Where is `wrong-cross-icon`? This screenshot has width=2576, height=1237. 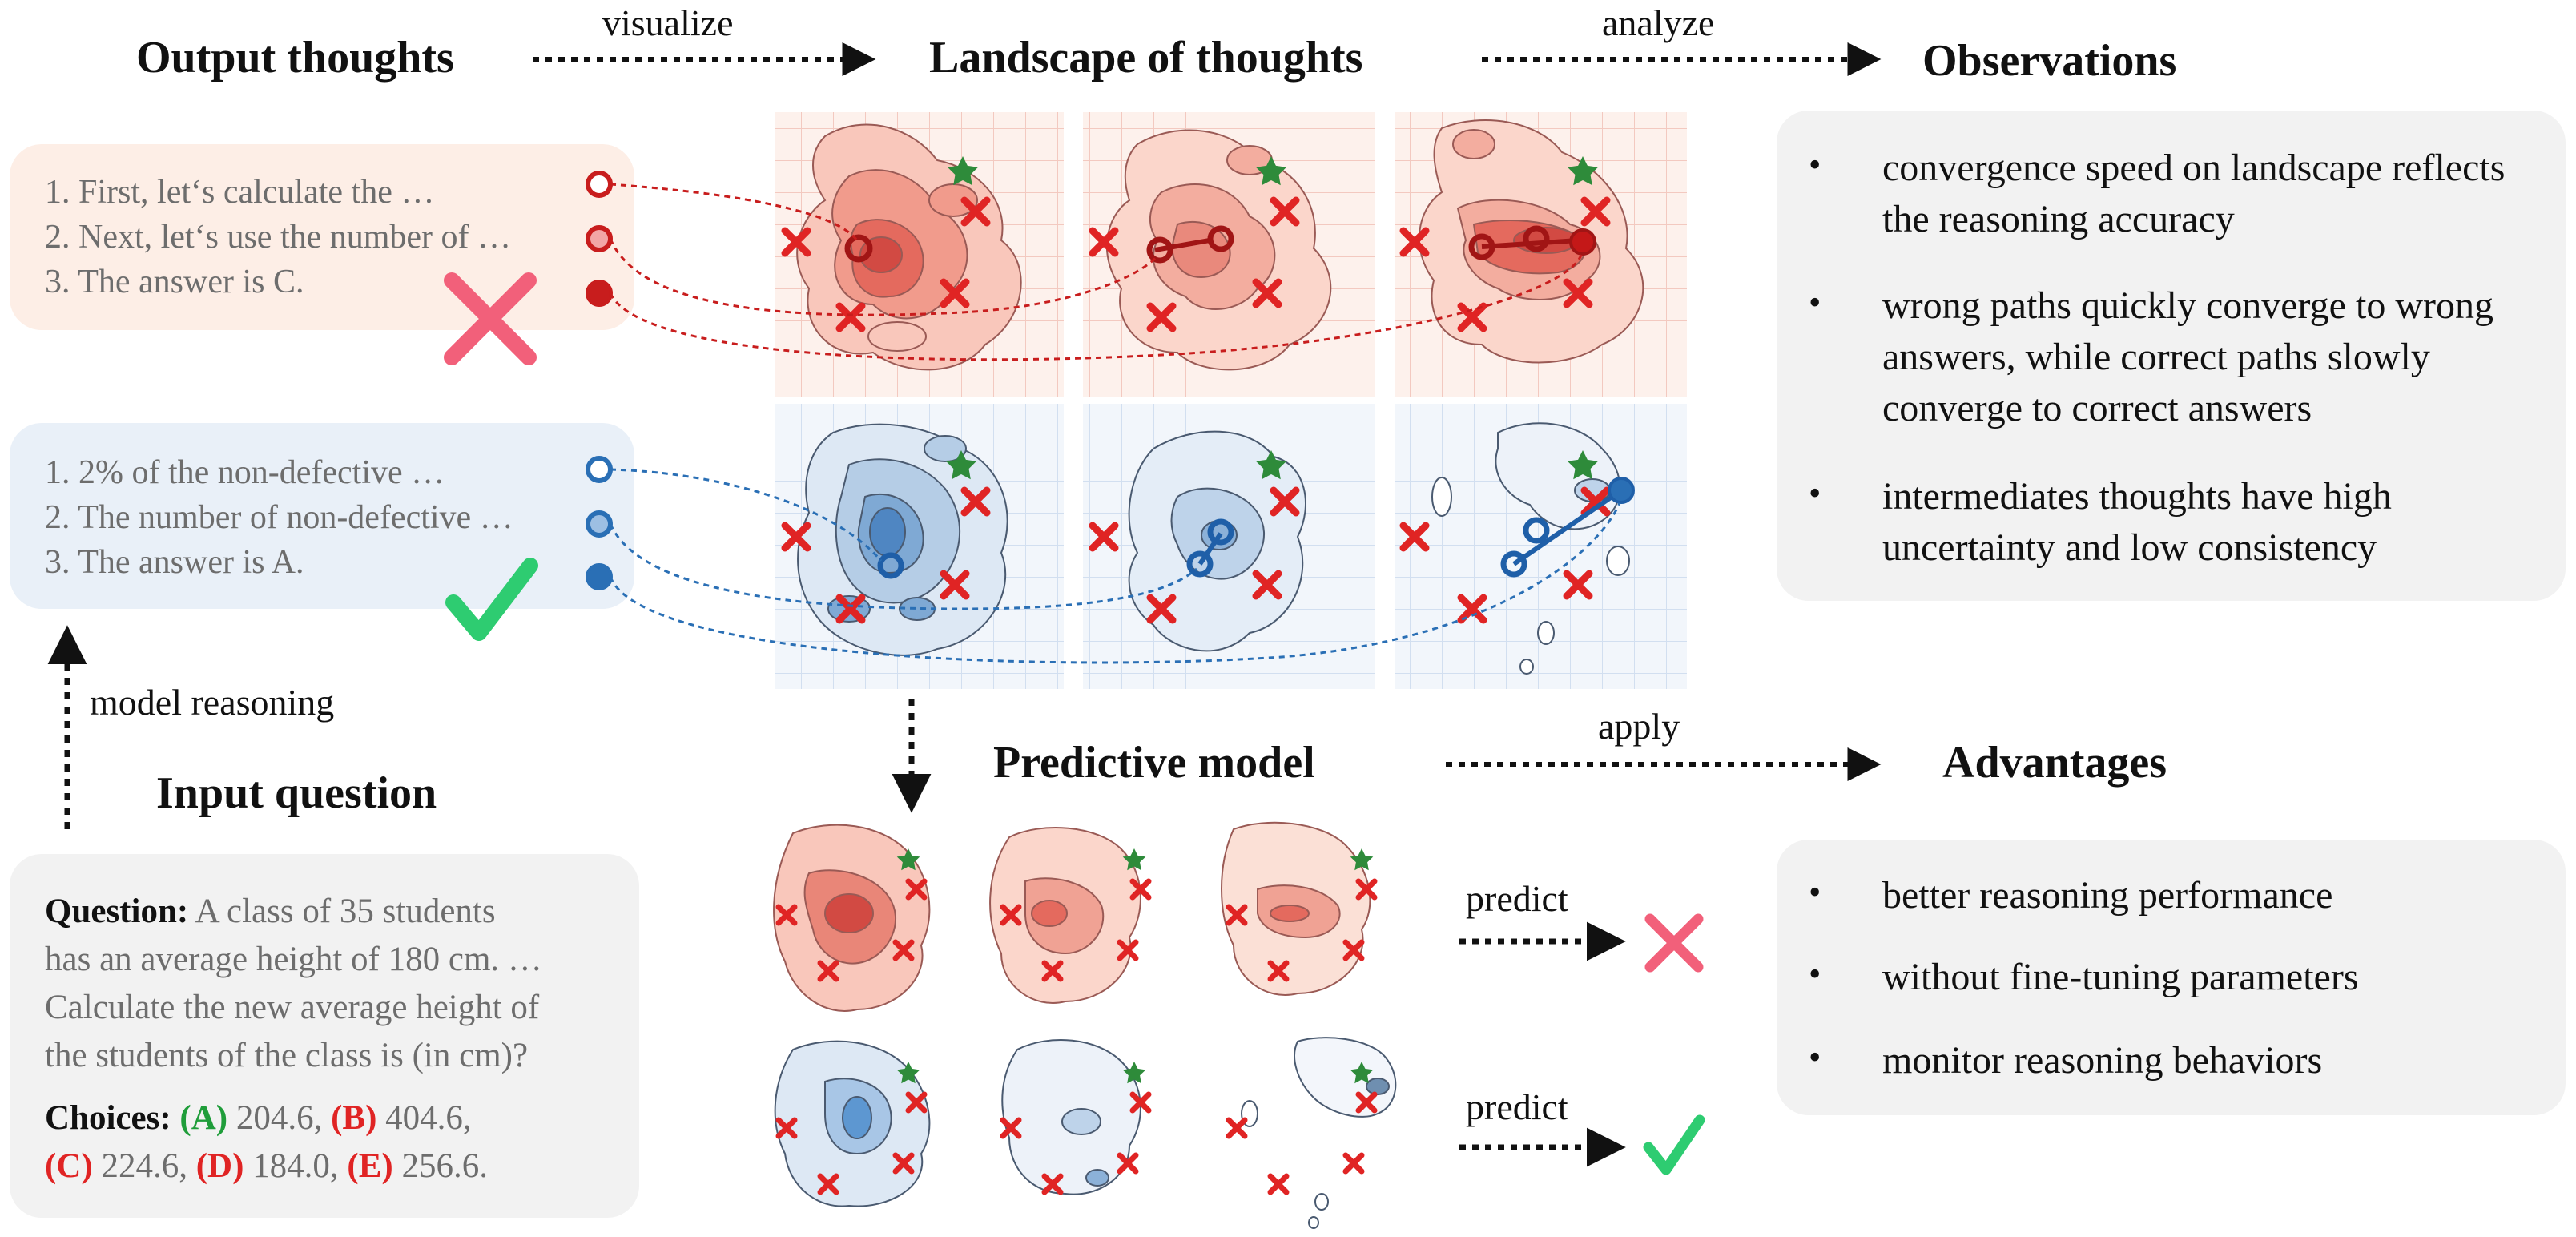 wrong-cross-icon is located at coordinates (490, 318).